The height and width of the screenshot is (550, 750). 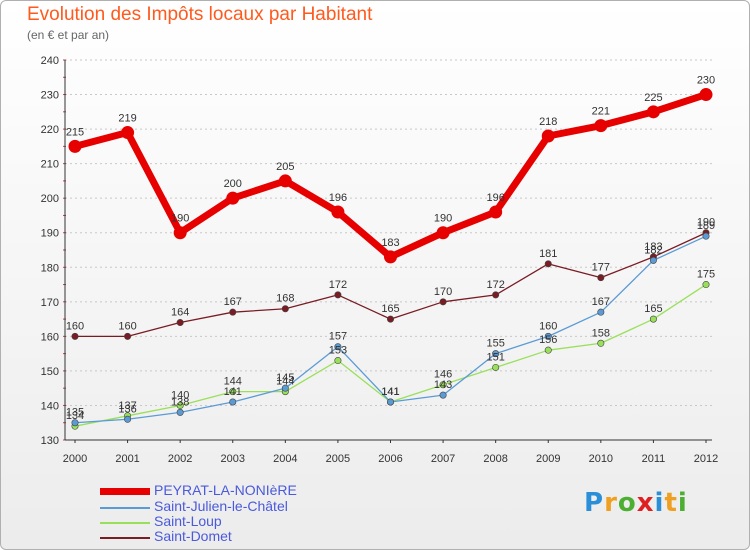 What do you see at coordinates (594, 503) in the screenshot?
I see `logo-letter: P` at bounding box center [594, 503].